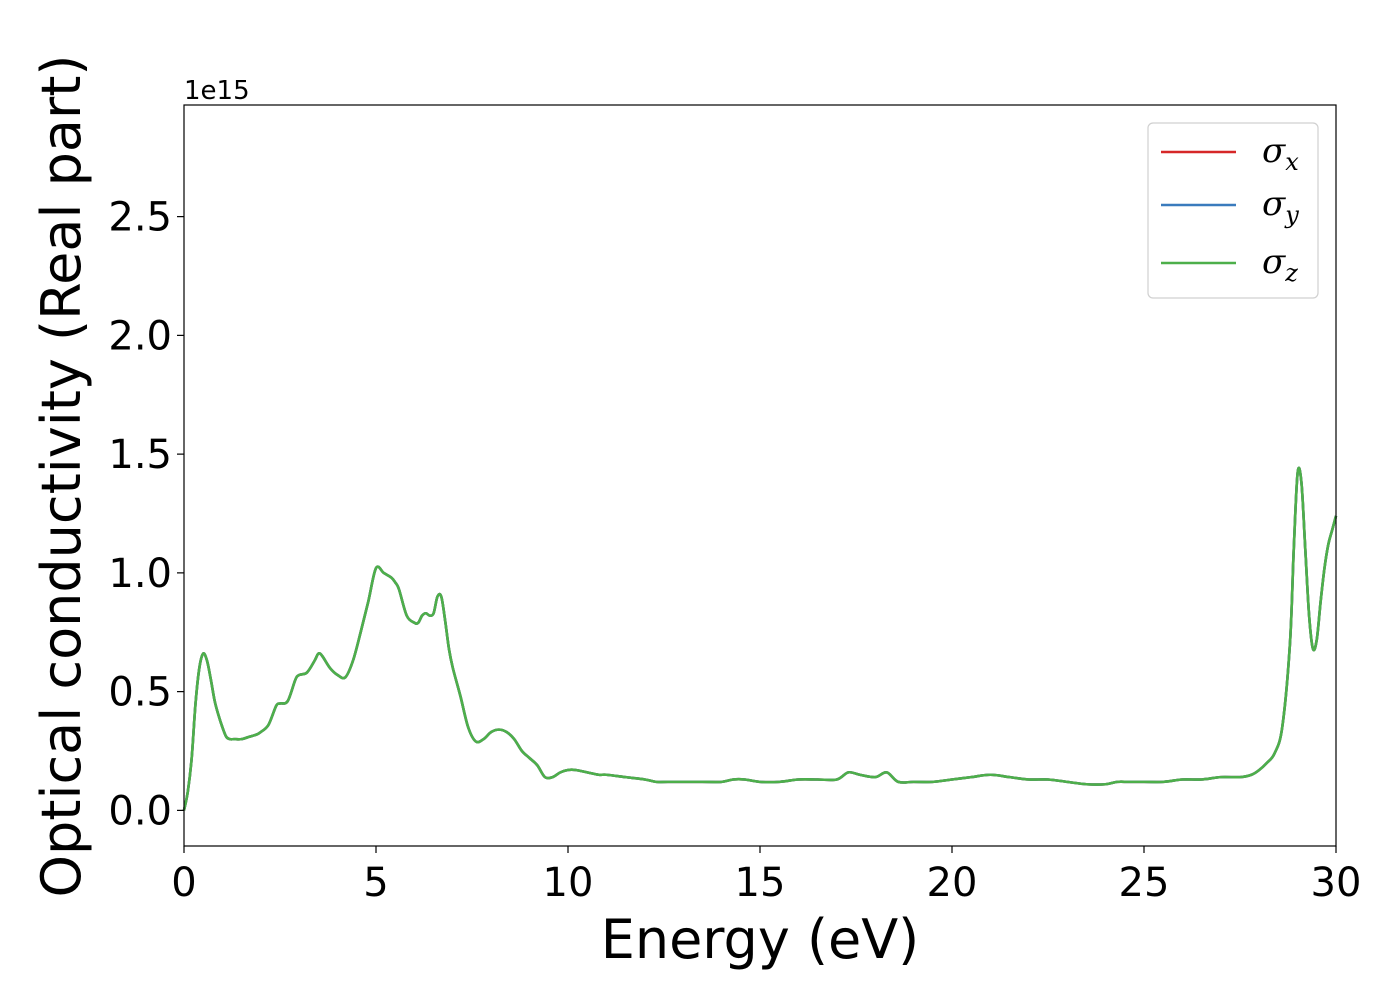 The image size is (1400, 1000). I want to click on x-tick-label: 15, so click(760, 883).